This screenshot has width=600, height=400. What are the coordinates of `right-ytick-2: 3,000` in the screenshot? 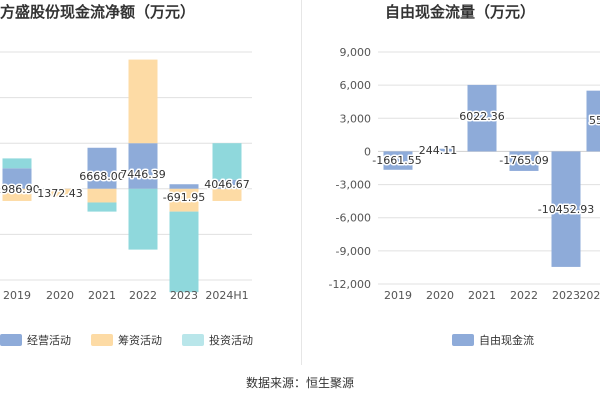 It's located at (356, 118).